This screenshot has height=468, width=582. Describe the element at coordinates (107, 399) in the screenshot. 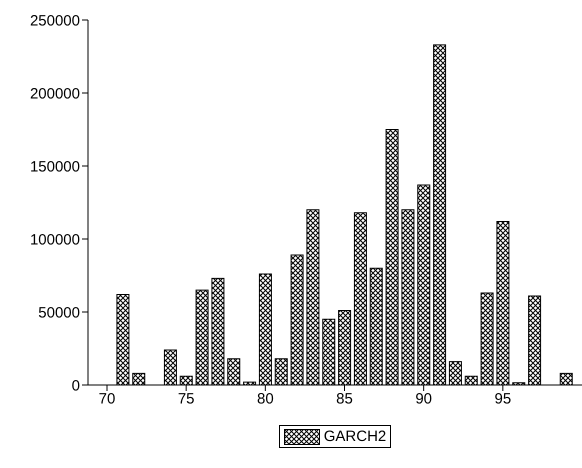

I see `x-tick-label: 70` at that location.